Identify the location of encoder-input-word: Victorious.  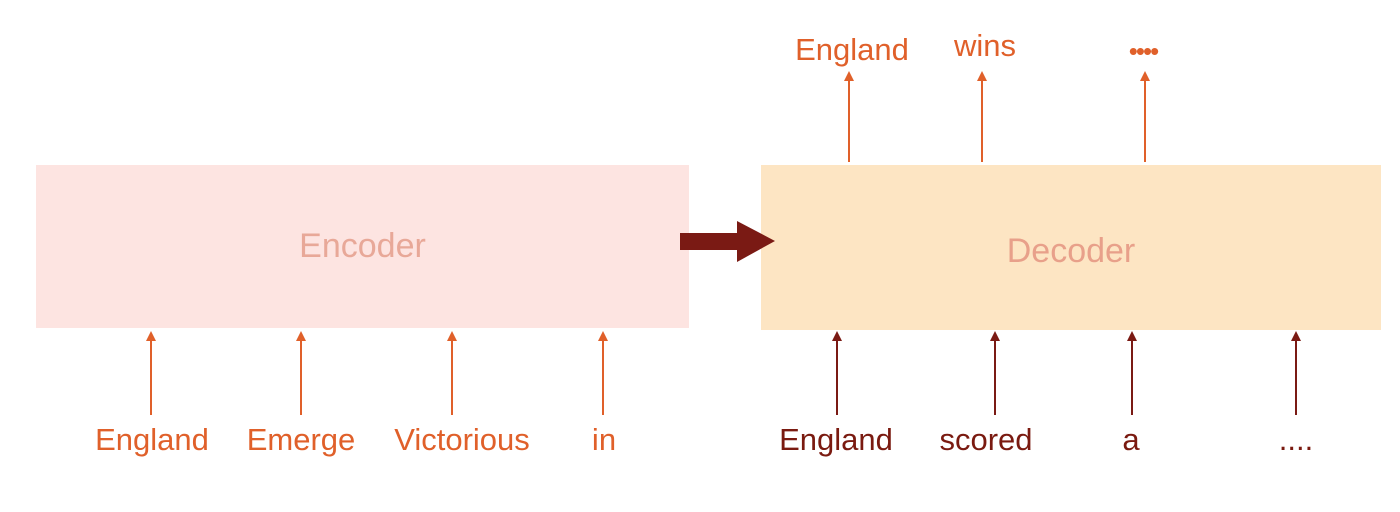
(462, 439).